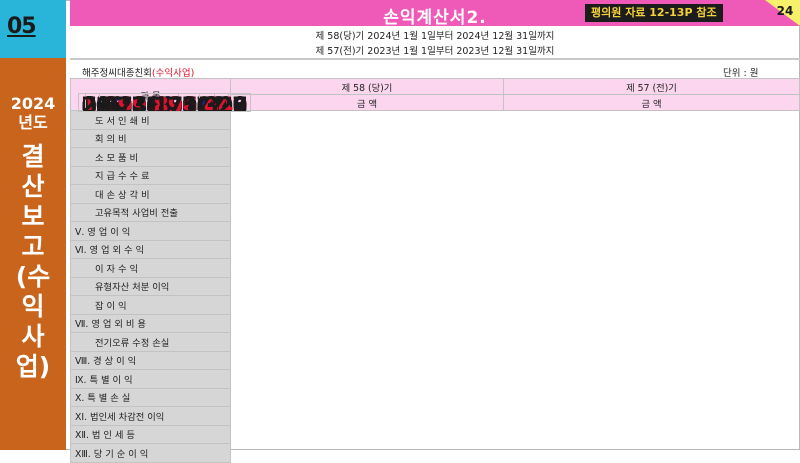  What do you see at coordinates (741, 73) in the screenshot?
I see `unit-label: 단위 : 원` at bounding box center [741, 73].